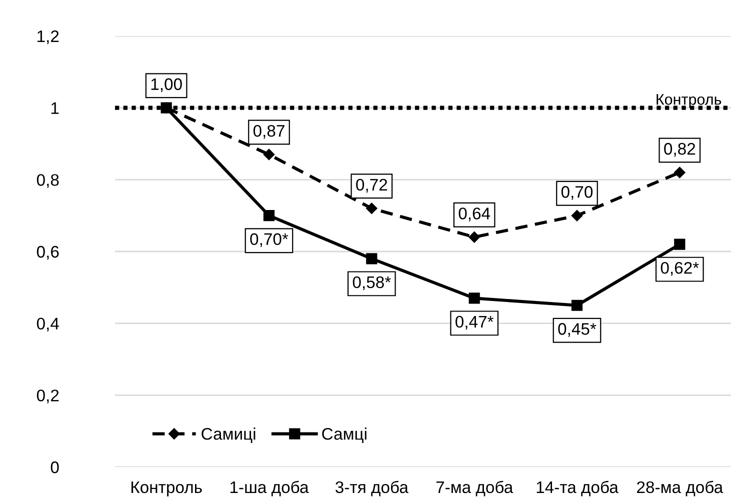 The width and height of the screenshot is (733, 503). What do you see at coordinates (680, 149) in the screenshot?
I see `data-label: 0,82` at bounding box center [680, 149].